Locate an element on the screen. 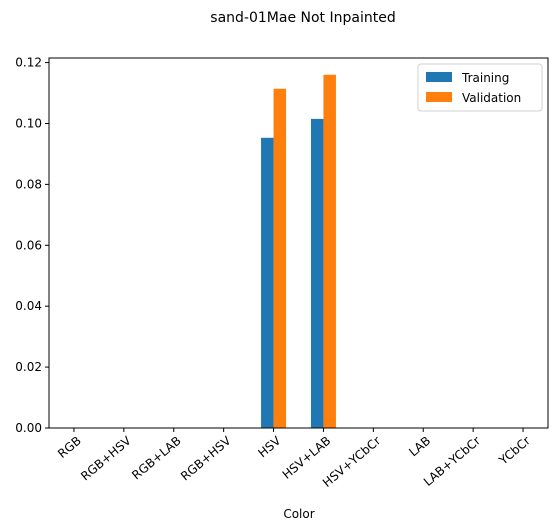 The width and height of the screenshot is (559, 530). y-tick-label: 0.08 is located at coordinates (28, 184).